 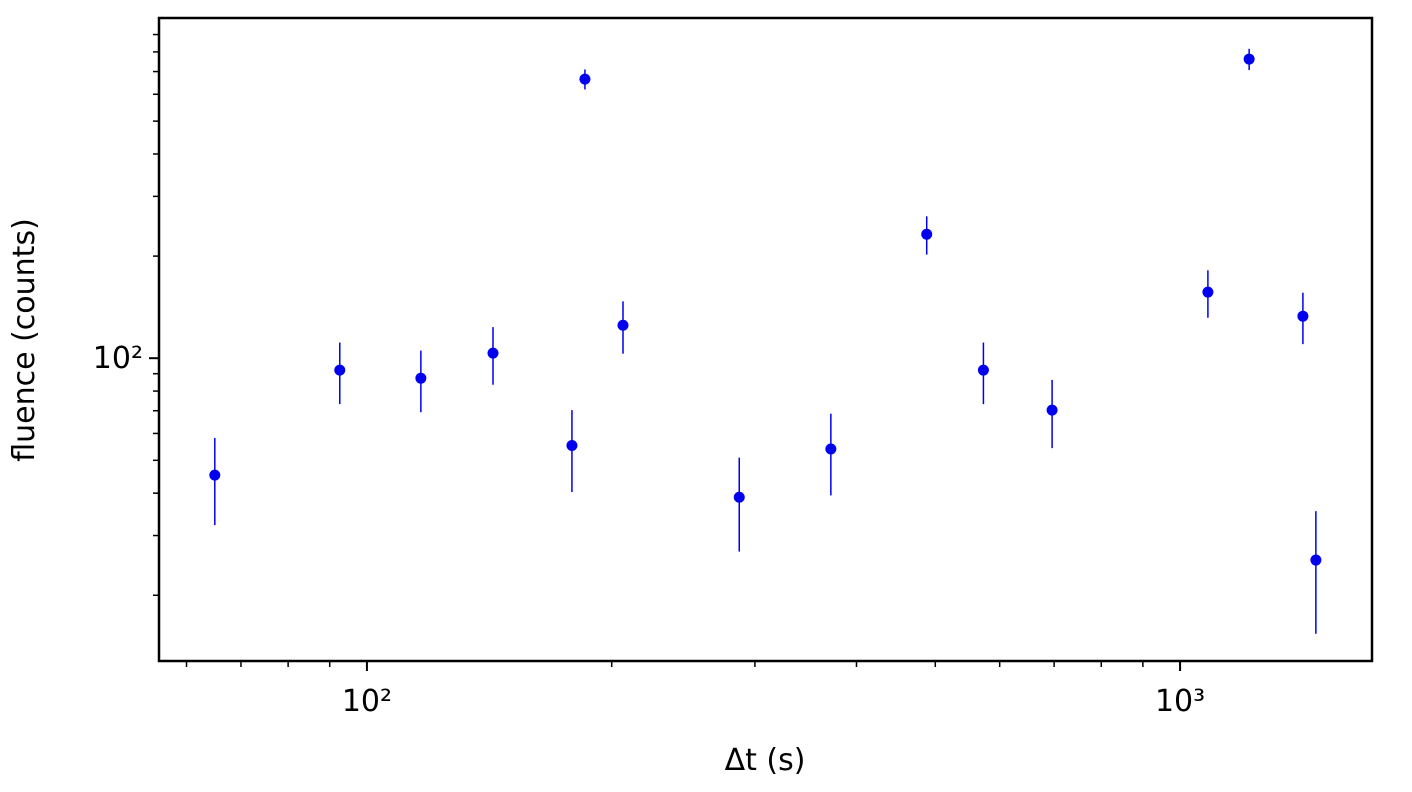 What do you see at coordinates (765, 760) in the screenshot?
I see `x-axis-label: Δt (s)` at bounding box center [765, 760].